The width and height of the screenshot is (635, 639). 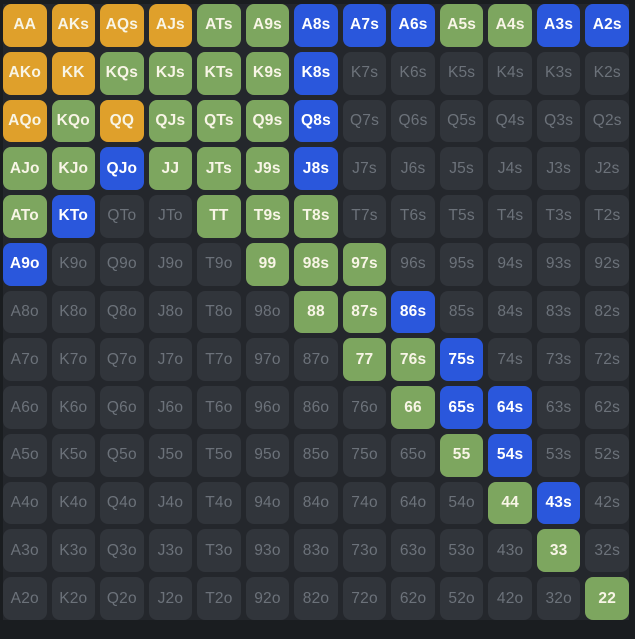 What do you see at coordinates (607, 455) in the screenshot?
I see `hand-cell-52s: 52s` at bounding box center [607, 455].